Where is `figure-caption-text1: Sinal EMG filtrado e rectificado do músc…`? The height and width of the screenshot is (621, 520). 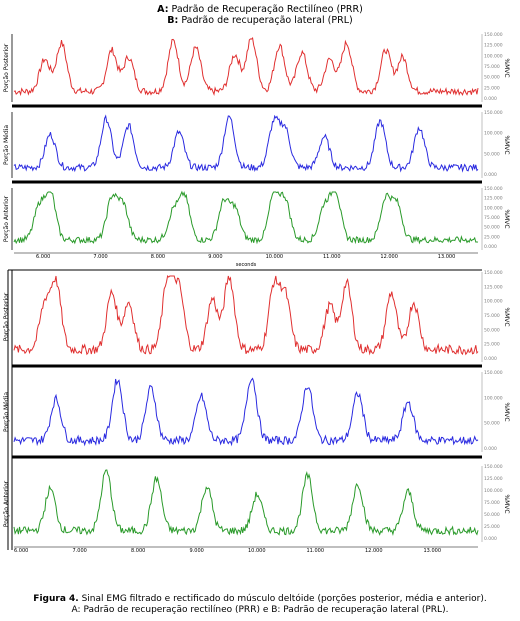 figure-caption-text1: Sinal EMG filtrado e rectificado do músc… is located at coordinates (284, 599).